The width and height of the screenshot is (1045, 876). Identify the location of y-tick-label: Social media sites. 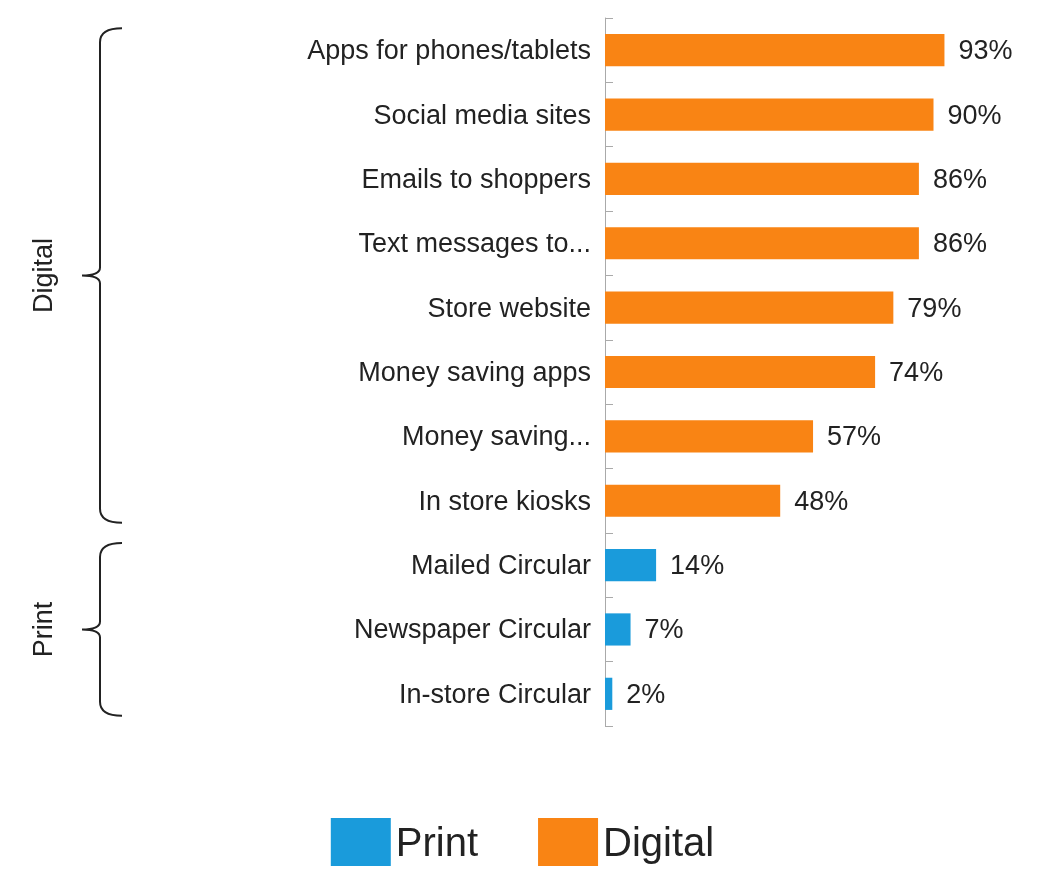
(482, 114).